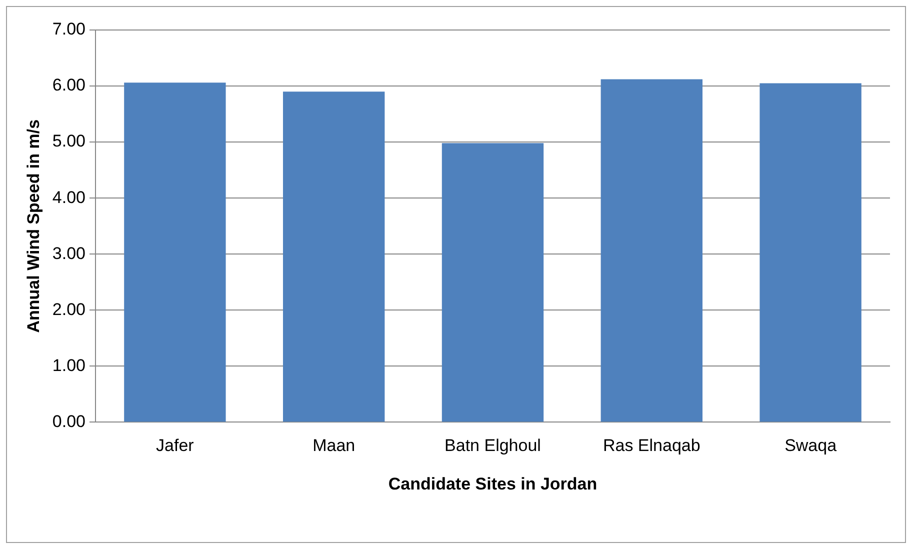  I want to click on y-tick-label: 6.00, so click(69, 85).